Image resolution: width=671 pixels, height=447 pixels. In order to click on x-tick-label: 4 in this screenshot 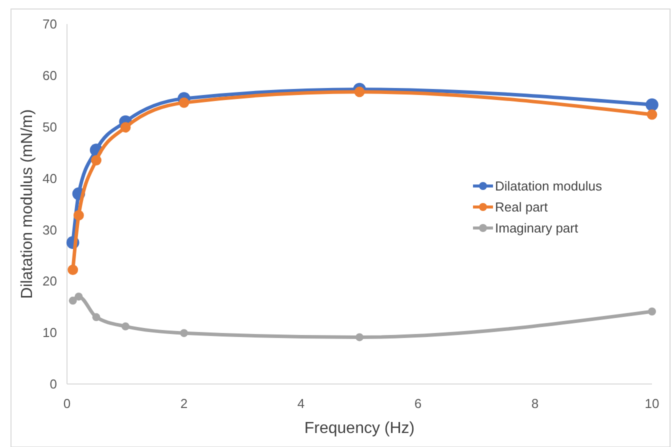, I will do `click(301, 403)`.